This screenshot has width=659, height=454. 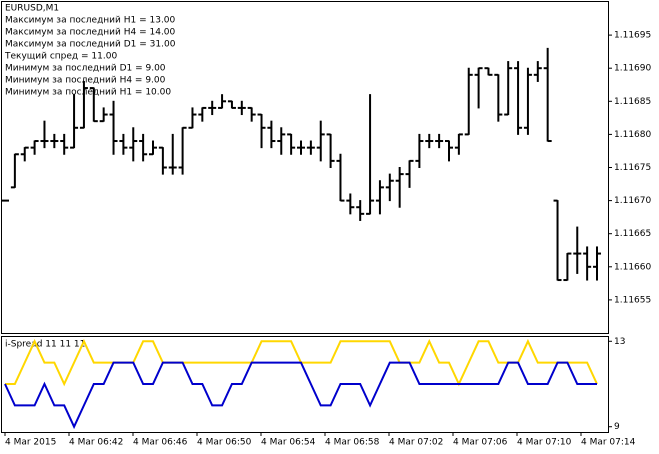 What do you see at coordinates (32, 9) in the screenshot?
I see `chart-title: EURUSD,M1` at bounding box center [32, 9].